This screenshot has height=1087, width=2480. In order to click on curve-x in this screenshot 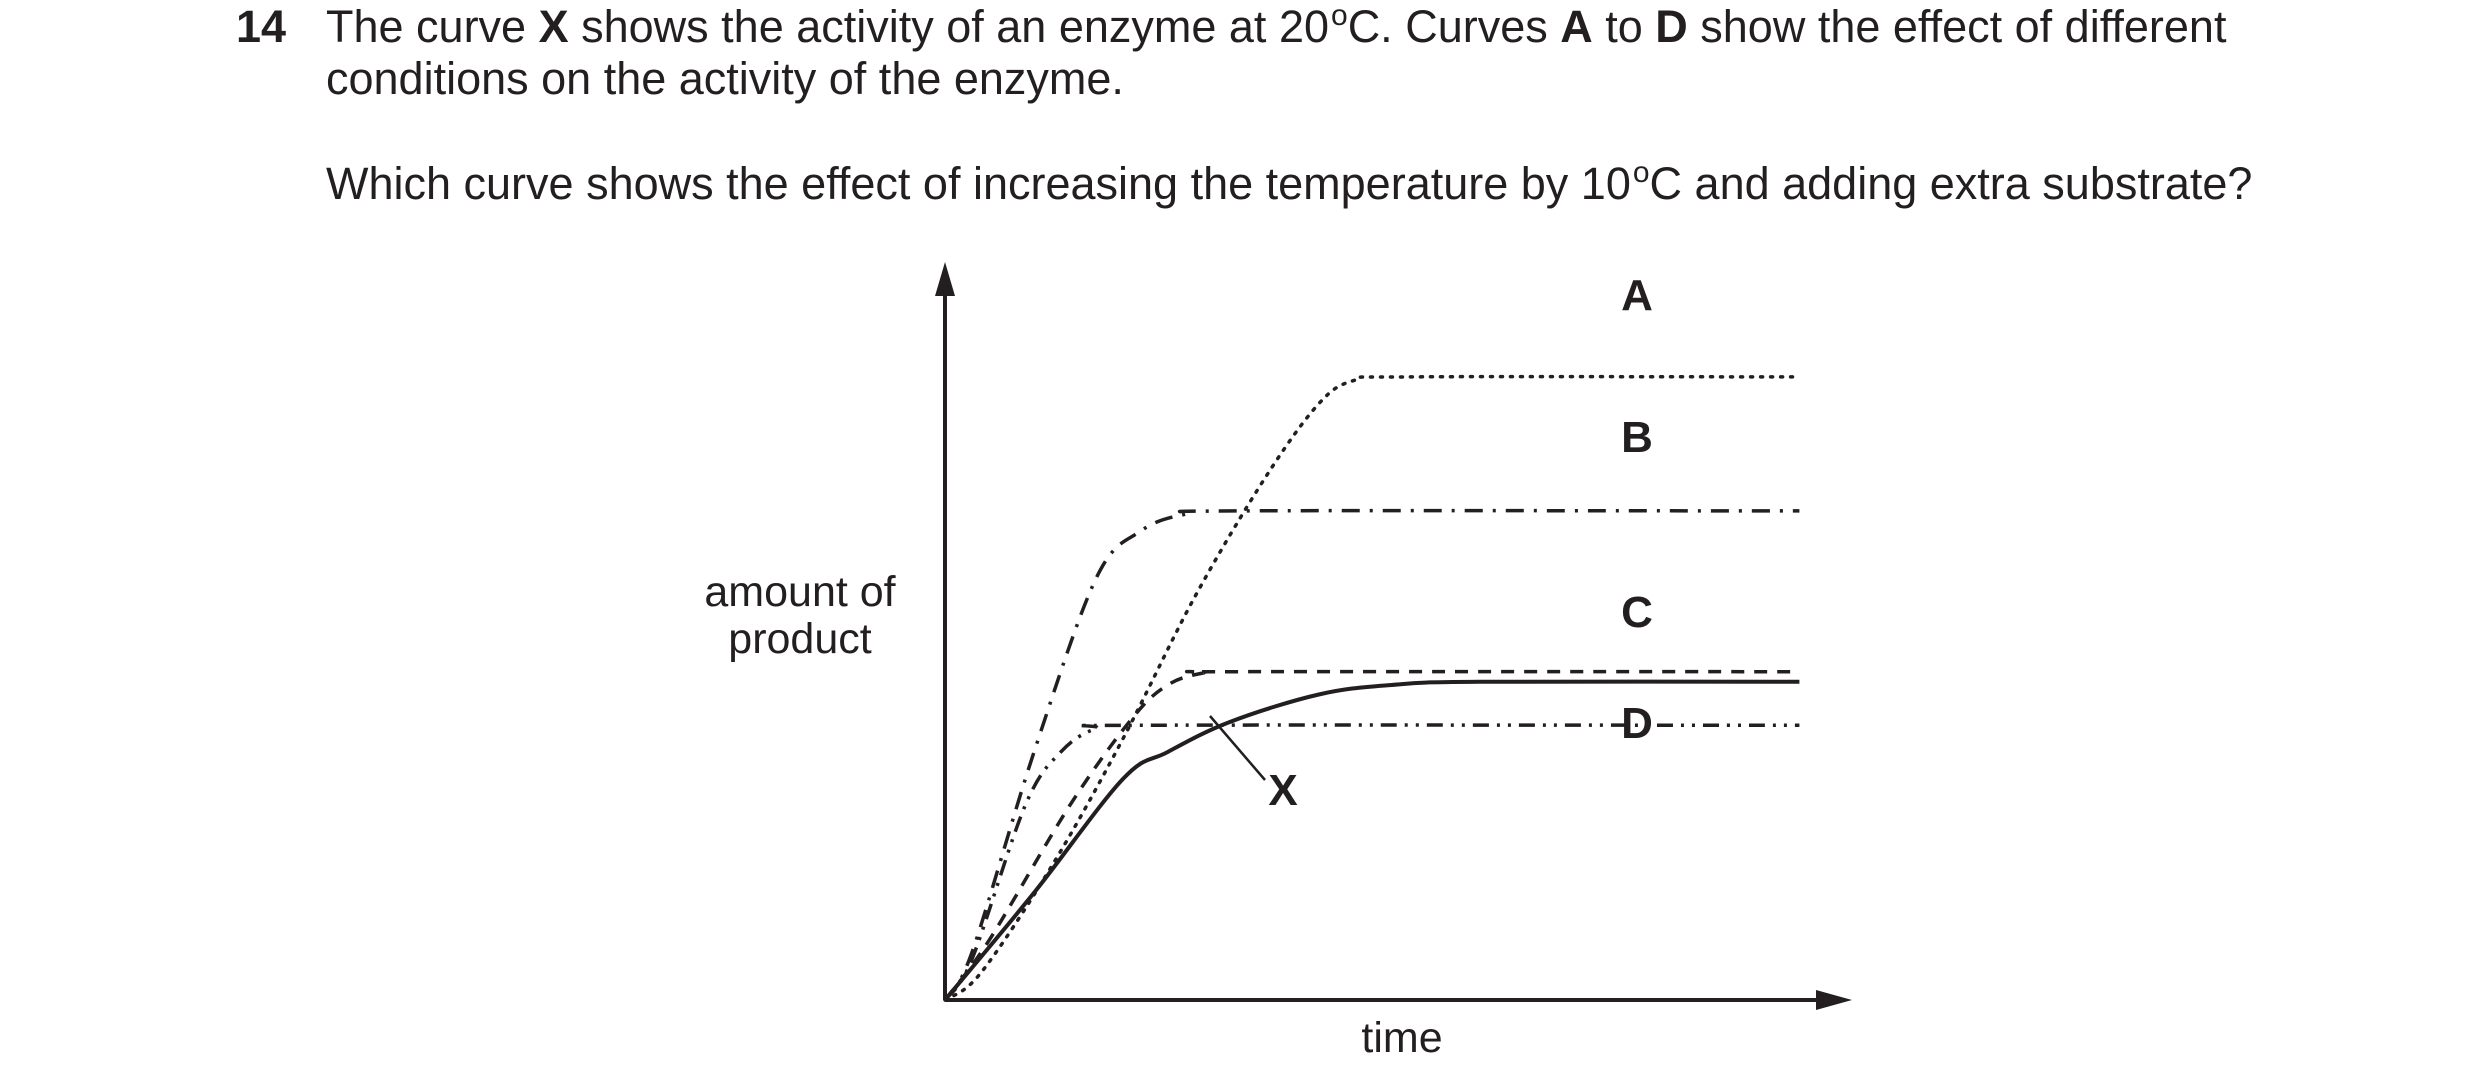, I will do `click(1371, 840)`.